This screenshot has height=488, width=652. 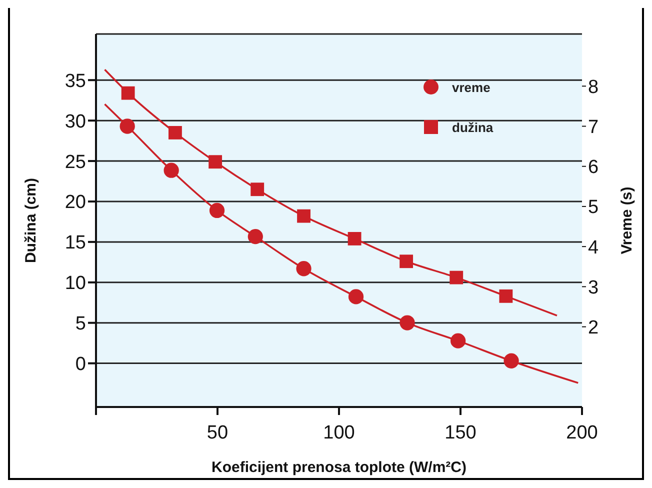 I want to click on y2-tick-label: 7, so click(x=593, y=127).